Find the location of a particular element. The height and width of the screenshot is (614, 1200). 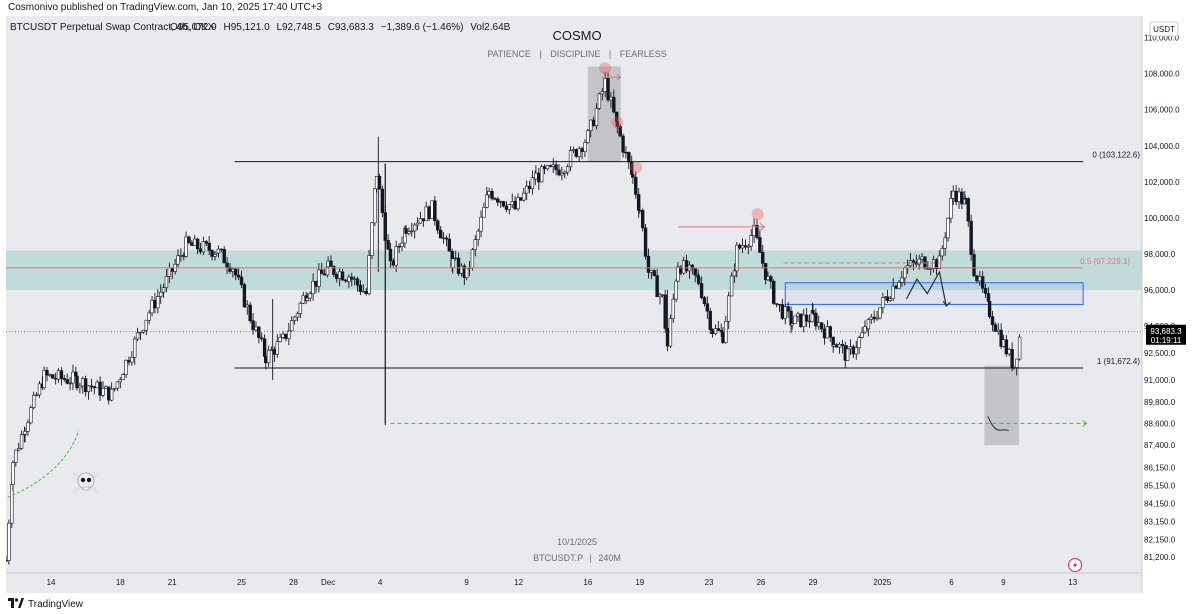

blue-box is located at coordinates (934, 293).